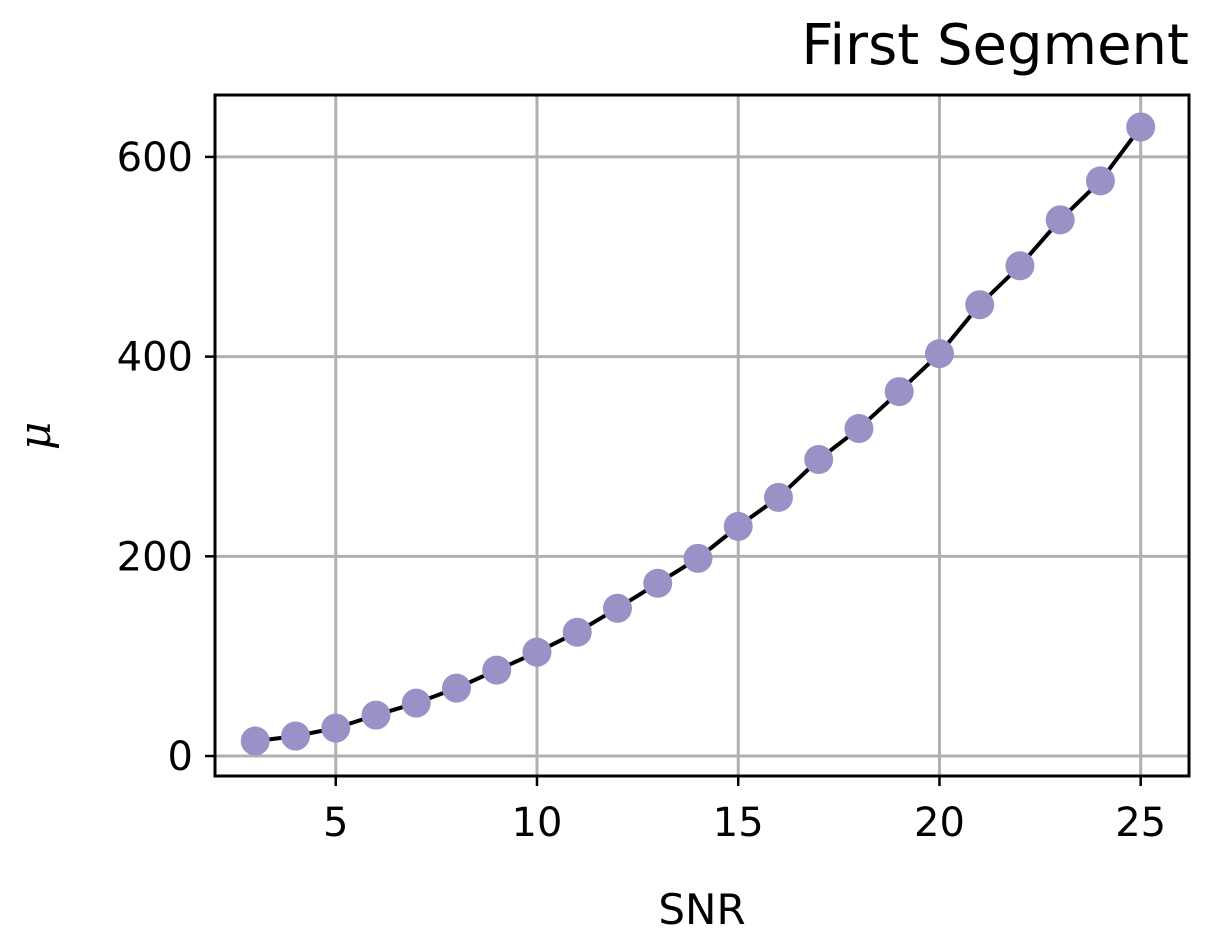 The width and height of the screenshot is (1206, 938). I want to click on x-tick-label: 10, so click(537, 823).